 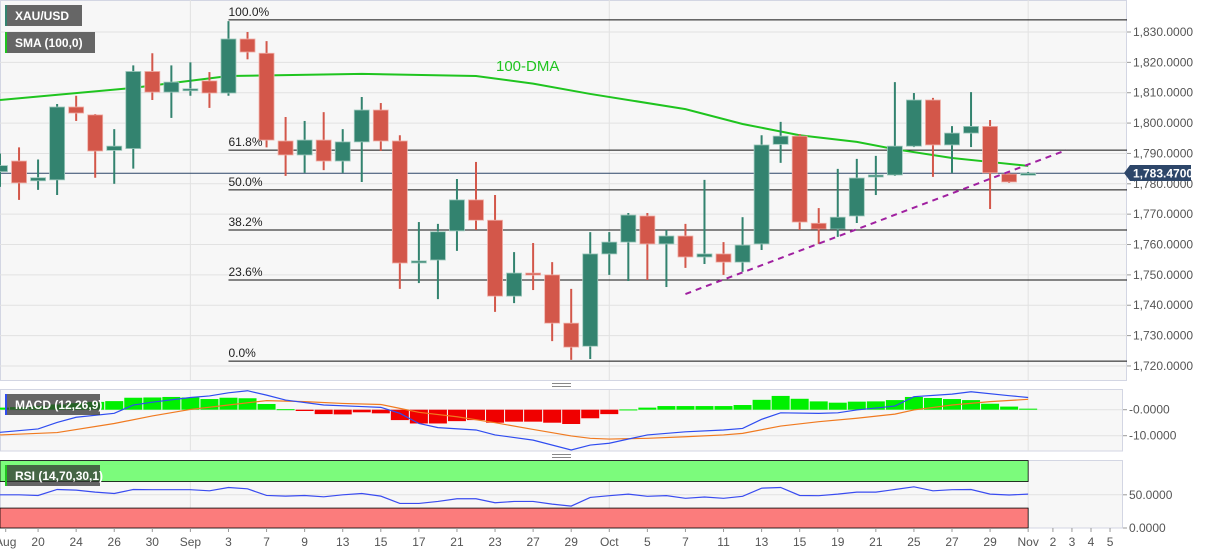 What do you see at coordinates (245, 142) in the screenshot?
I see `fib-level-label: 61.8%` at bounding box center [245, 142].